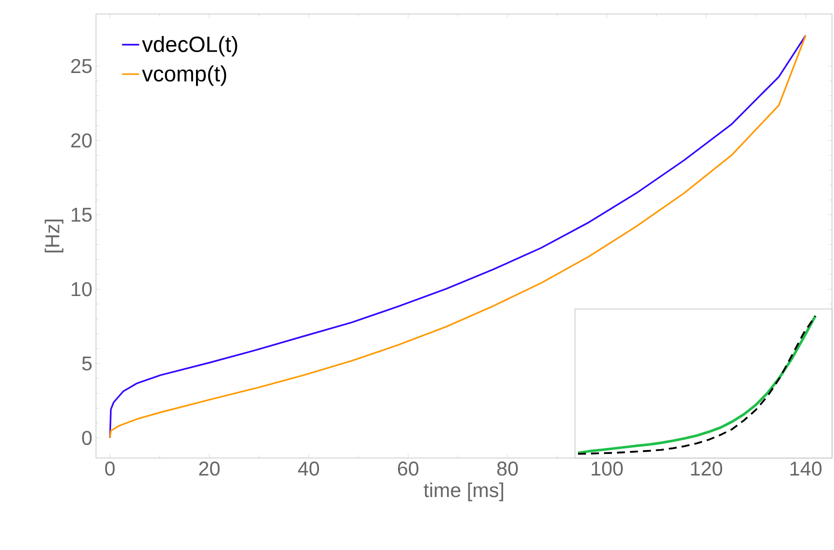  Describe the element at coordinates (82, 289) in the screenshot. I see `y-tick-label: 10` at that location.